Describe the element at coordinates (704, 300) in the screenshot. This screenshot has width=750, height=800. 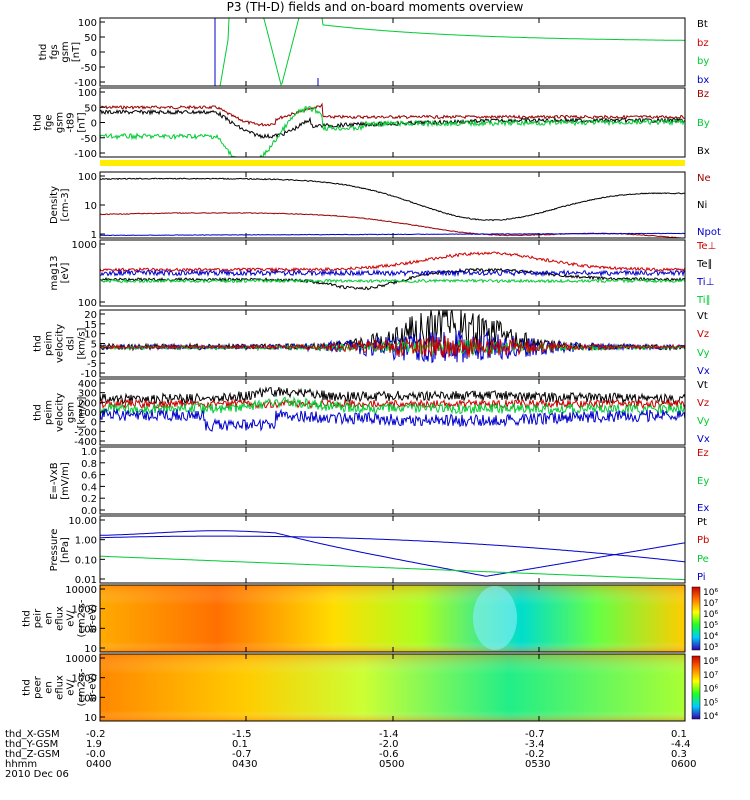
I see `legend-4-3: Ti∥` at that location.